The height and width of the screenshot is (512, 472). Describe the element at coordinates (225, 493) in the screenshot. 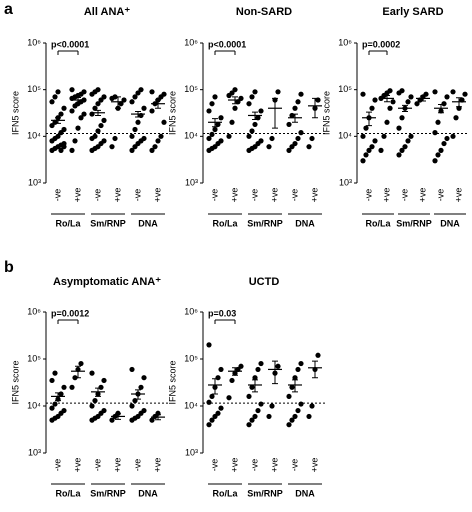

I see `group-label: Ro/La` at that location.